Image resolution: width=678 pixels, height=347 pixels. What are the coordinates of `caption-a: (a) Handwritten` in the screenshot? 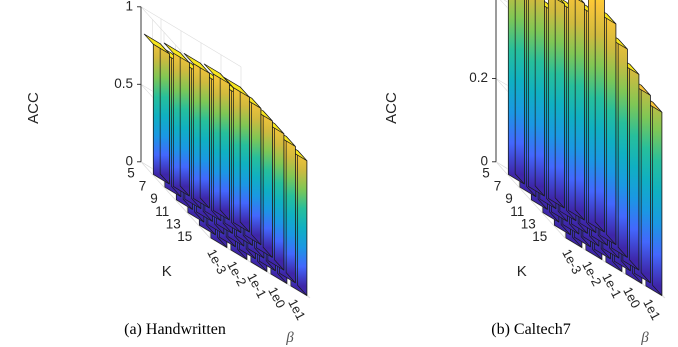 It's located at (175, 329).